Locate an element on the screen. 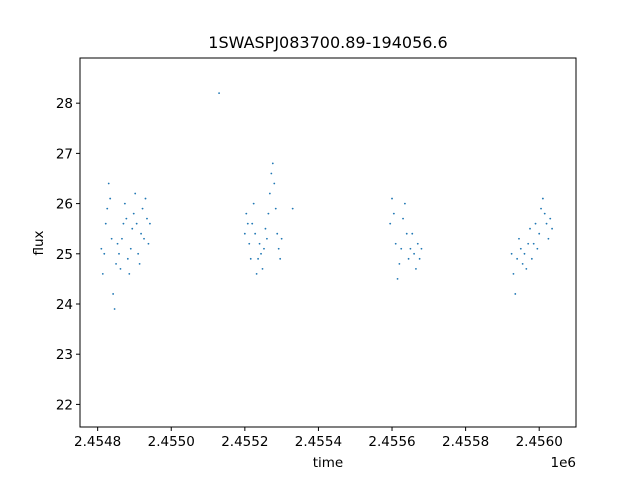 This screenshot has height=480, width=640. x-tick-label: 2.4560 is located at coordinates (539, 442).